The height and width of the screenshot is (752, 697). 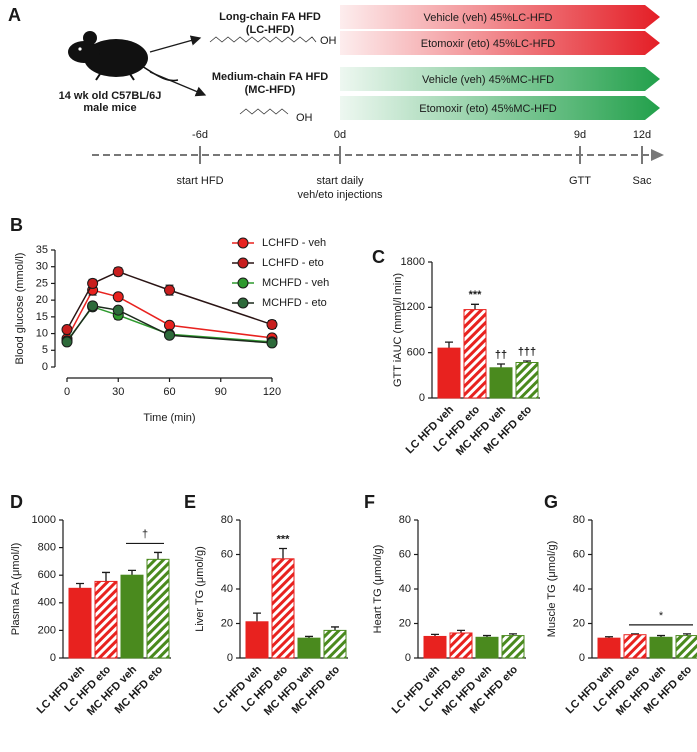 I want to click on diet-name: Medium-chain FA HFD, so click(x=270, y=77).